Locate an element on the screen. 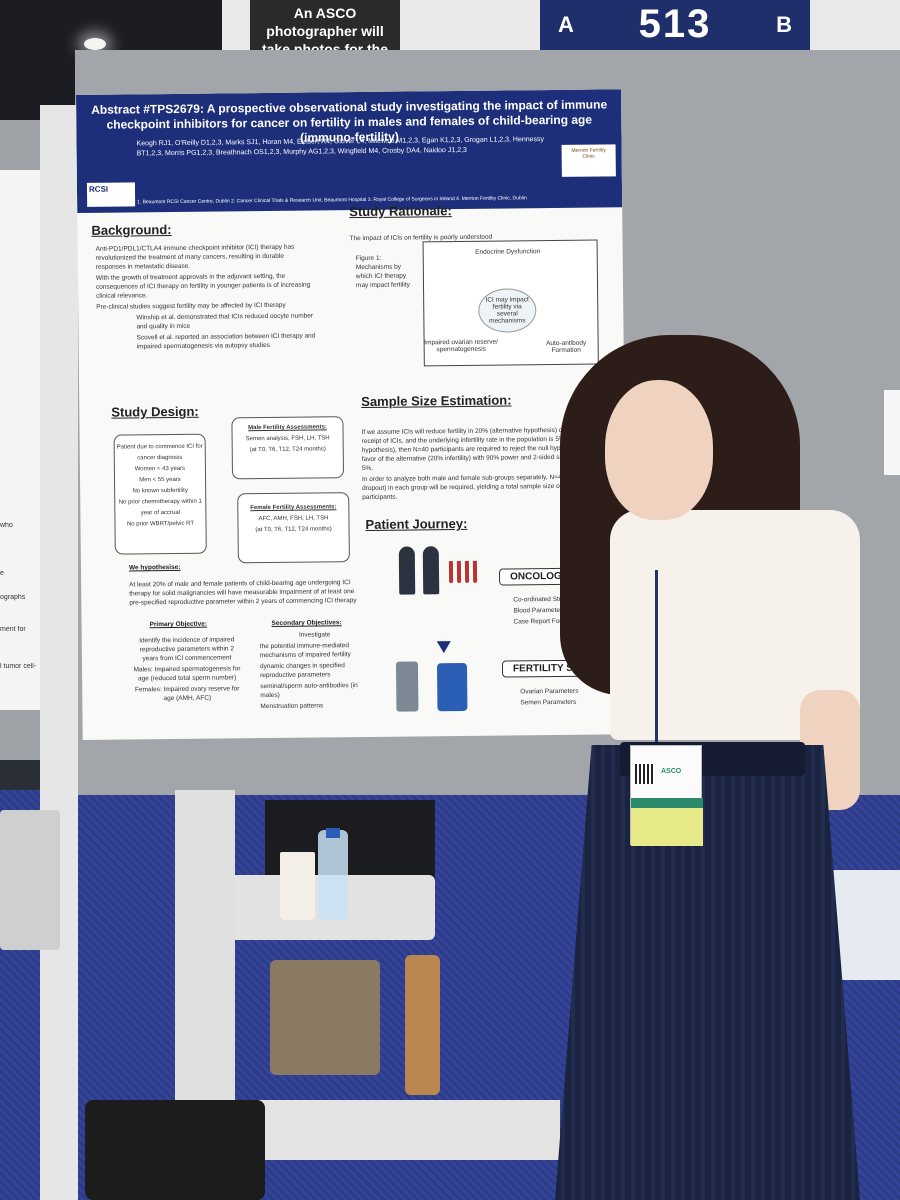  board-frame-base is located at coordinates (400, 1130).